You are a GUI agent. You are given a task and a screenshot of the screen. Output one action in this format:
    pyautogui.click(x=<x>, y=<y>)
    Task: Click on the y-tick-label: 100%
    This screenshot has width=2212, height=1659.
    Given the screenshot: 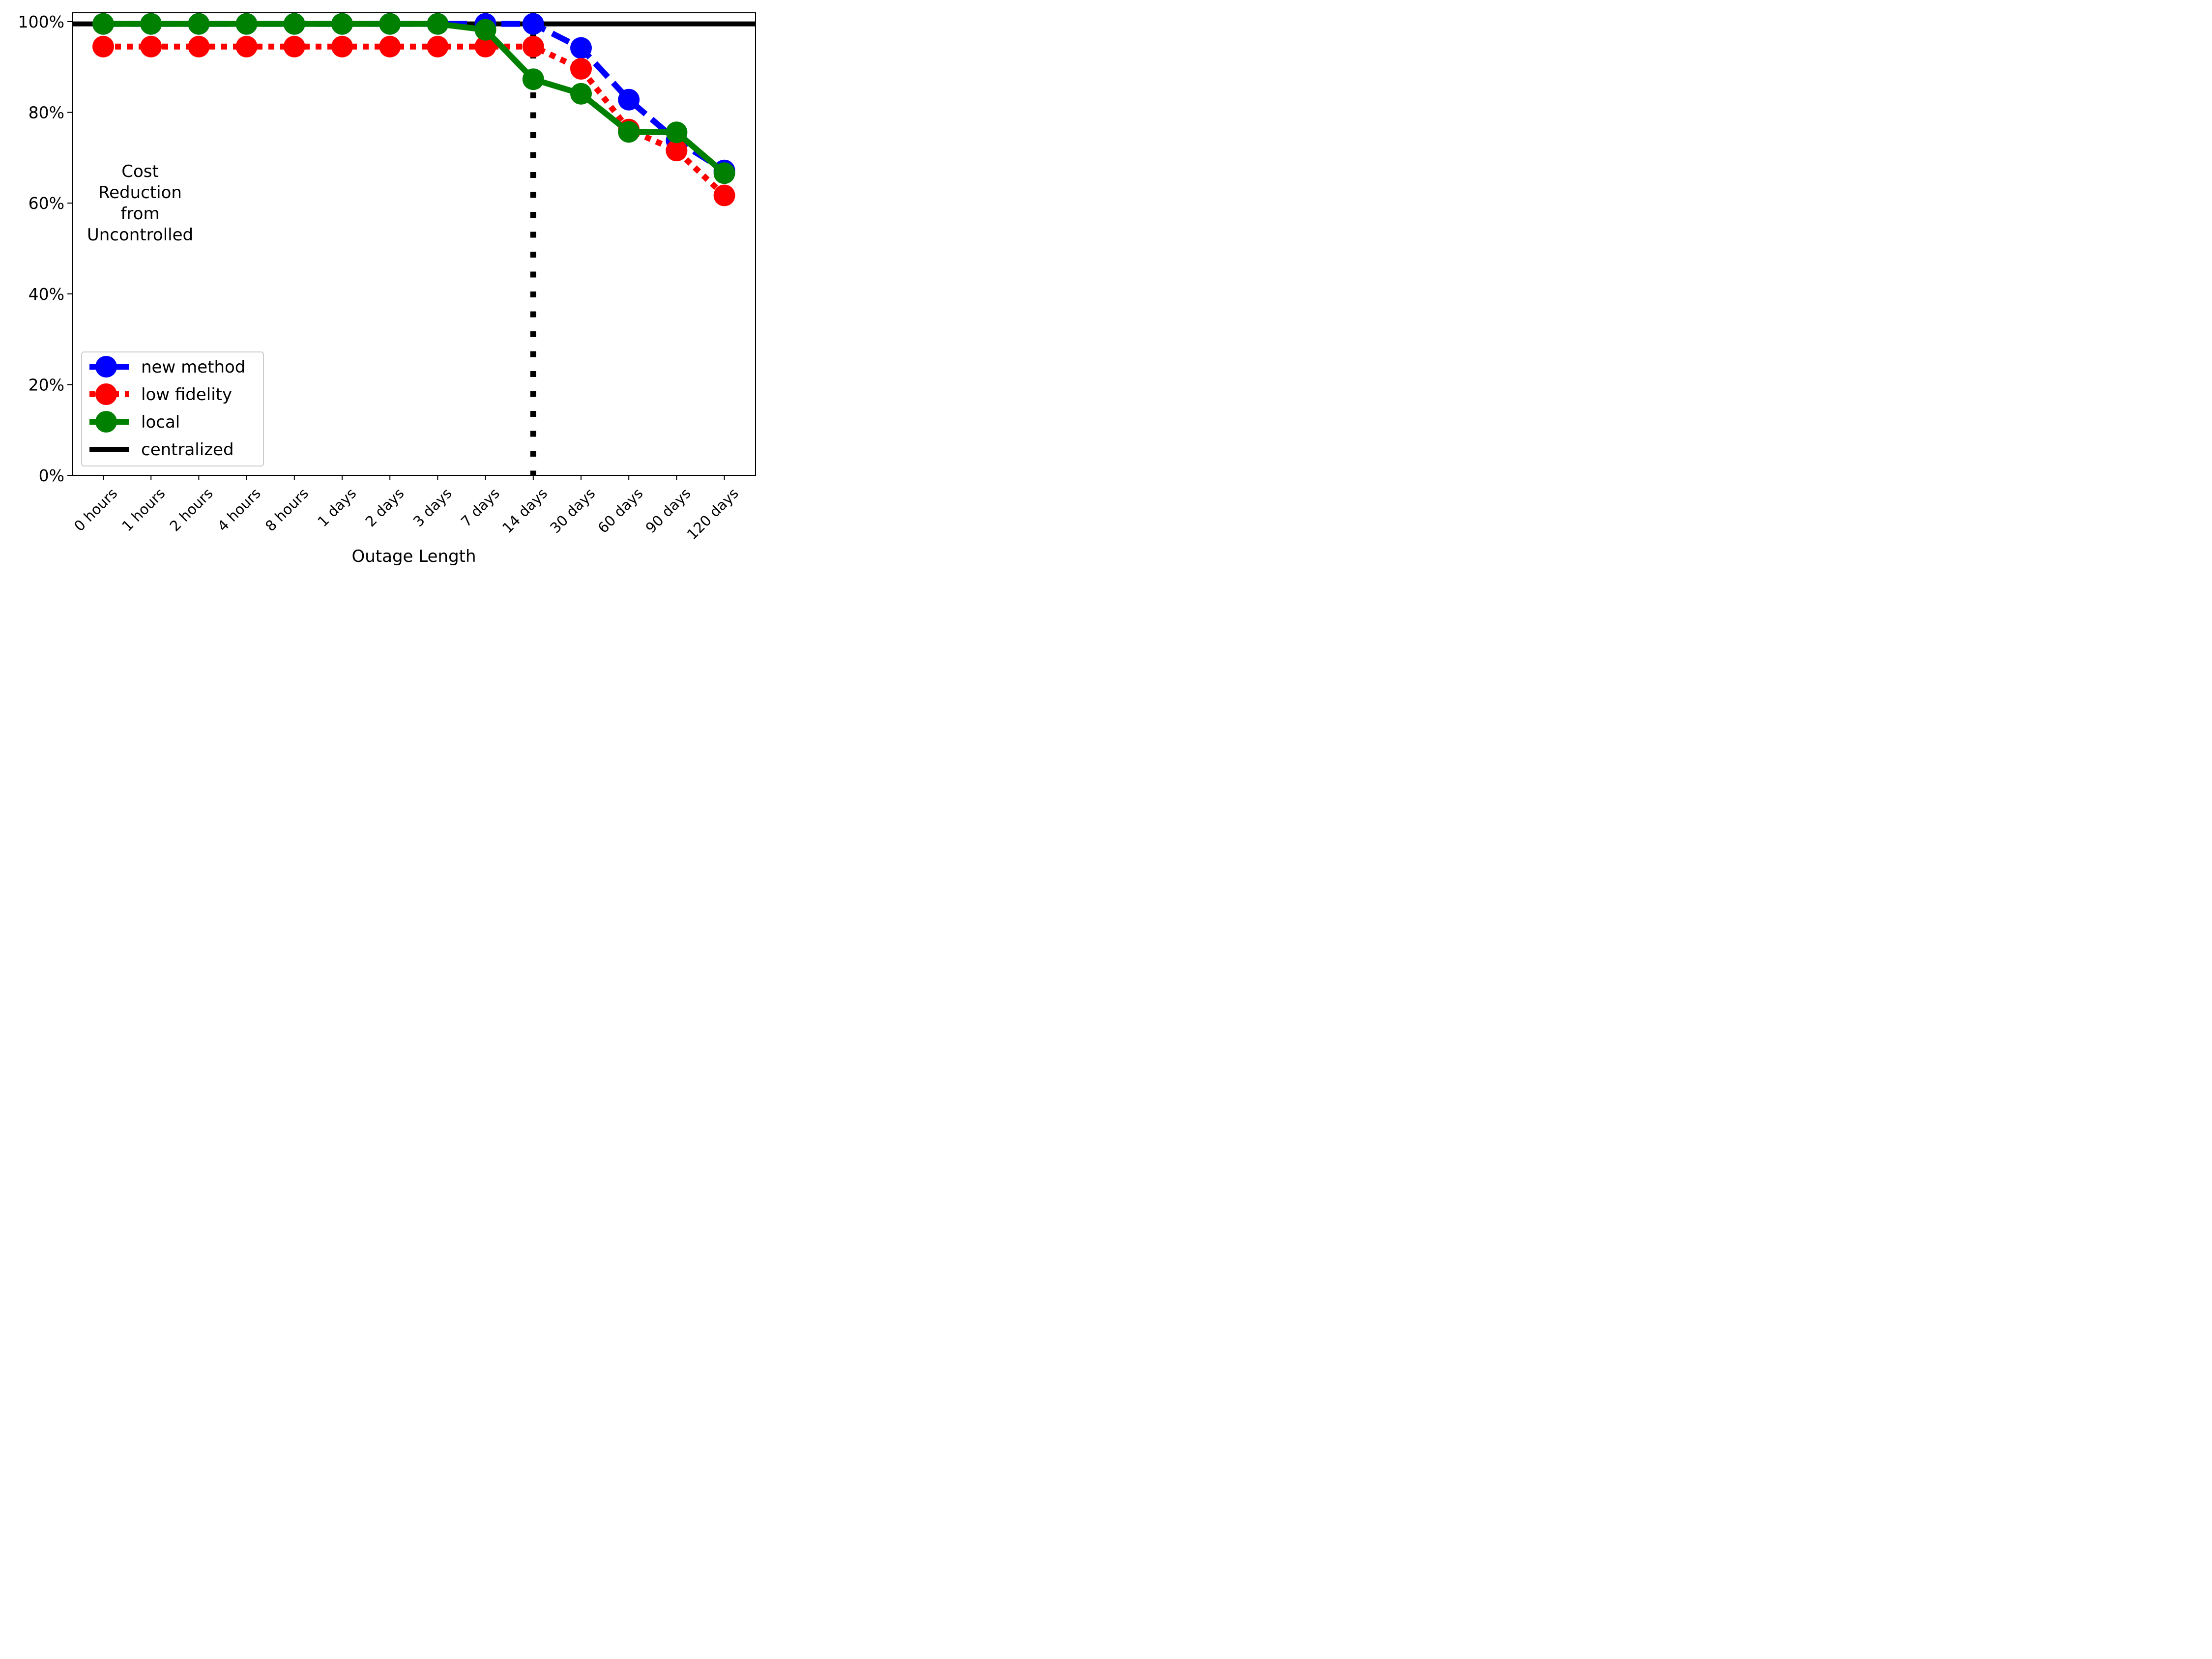 What is the action you would take?
    pyautogui.click(x=41, y=21)
    